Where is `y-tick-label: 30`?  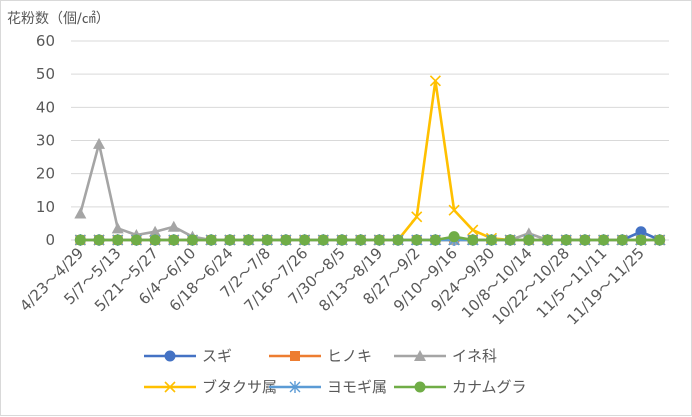
y-tick-label: 30 is located at coordinates (45, 141).